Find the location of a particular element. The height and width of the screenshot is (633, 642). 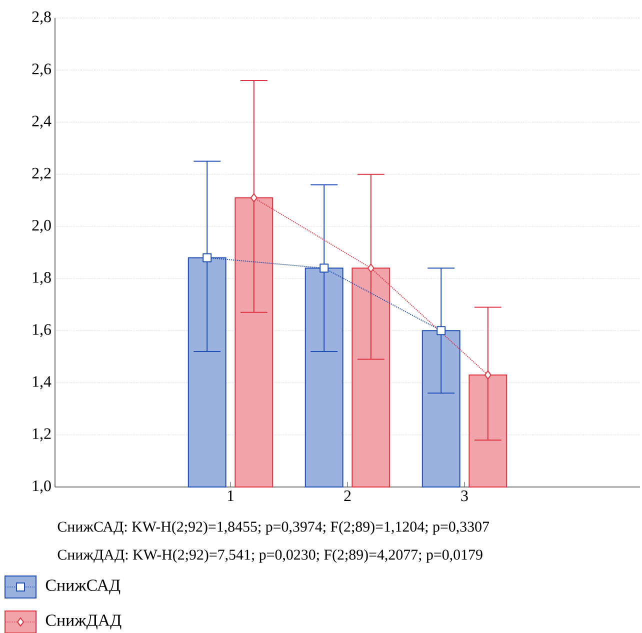

y-tick-label: 2,8 is located at coordinates (41, 18).